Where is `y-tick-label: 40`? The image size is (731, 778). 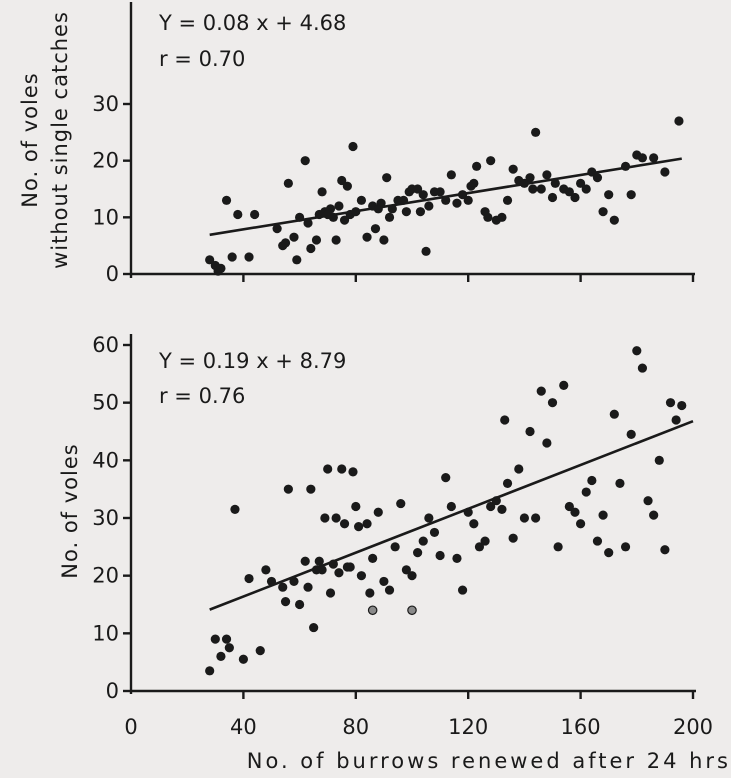
y-tick-label: 40 is located at coordinates (105, 460).